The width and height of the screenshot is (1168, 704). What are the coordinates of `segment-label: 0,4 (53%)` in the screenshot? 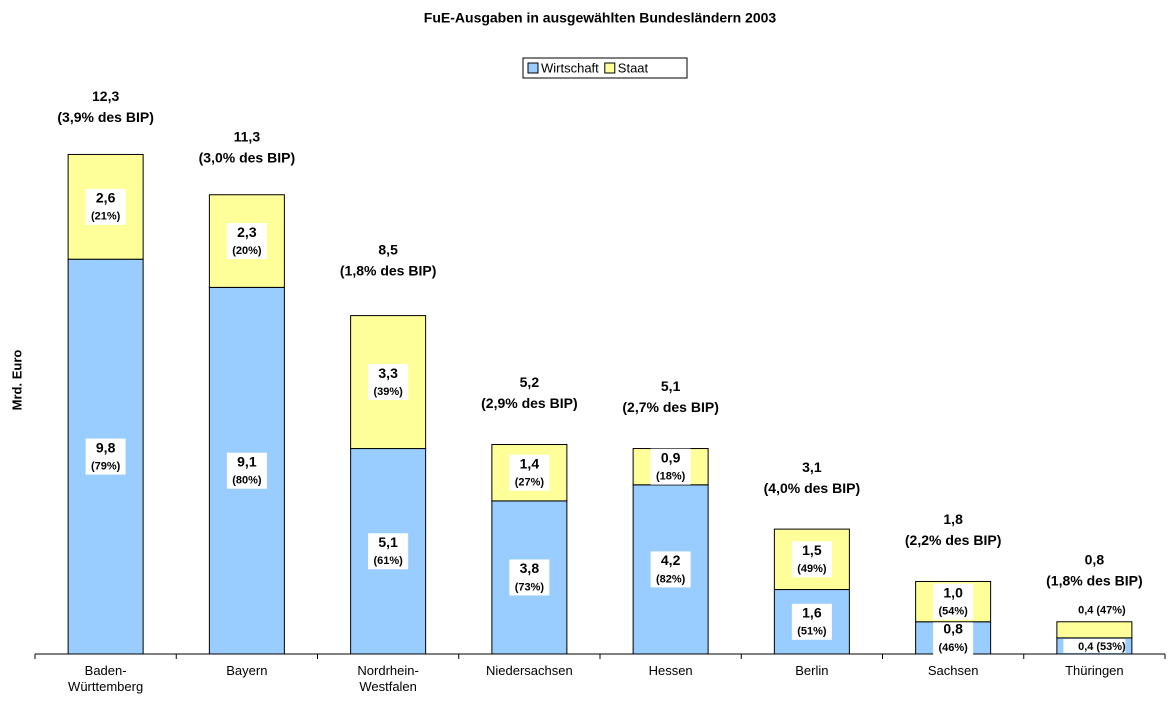 It's located at (1094, 645).